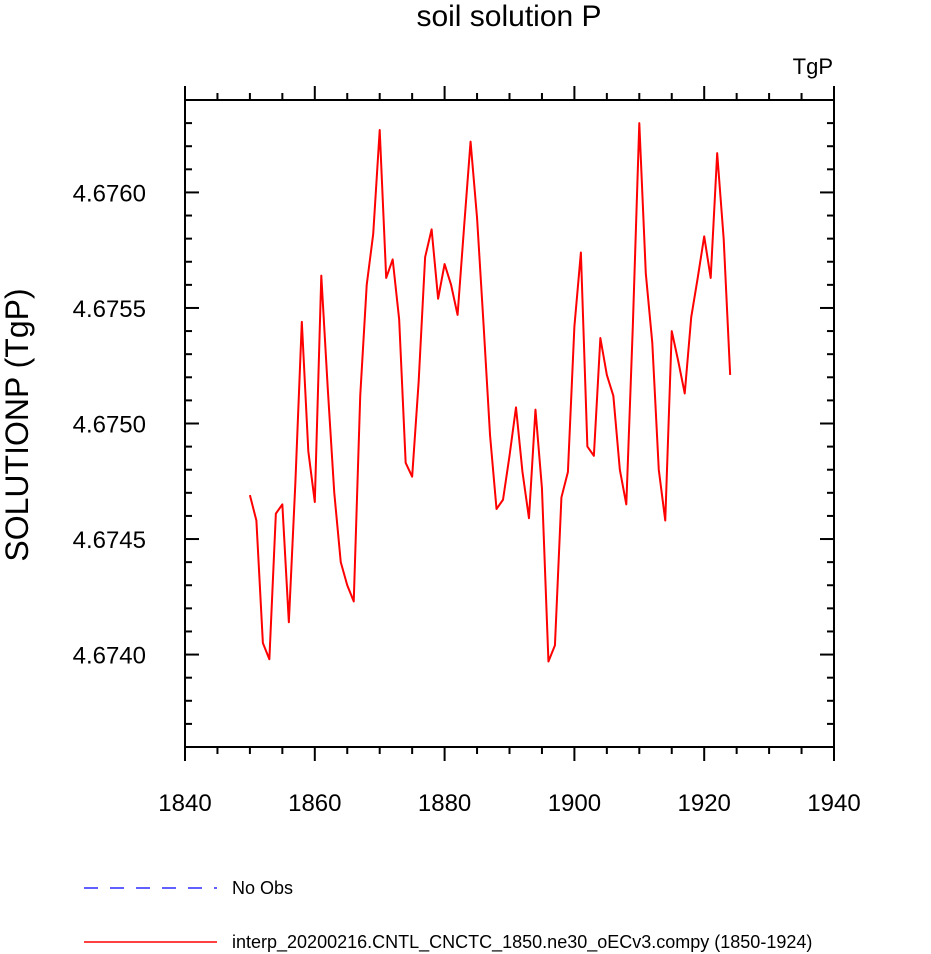 Image resolution: width=931 pixels, height=954 pixels. What do you see at coordinates (574, 803) in the screenshot?
I see `x-tick-label: 1900` at bounding box center [574, 803].